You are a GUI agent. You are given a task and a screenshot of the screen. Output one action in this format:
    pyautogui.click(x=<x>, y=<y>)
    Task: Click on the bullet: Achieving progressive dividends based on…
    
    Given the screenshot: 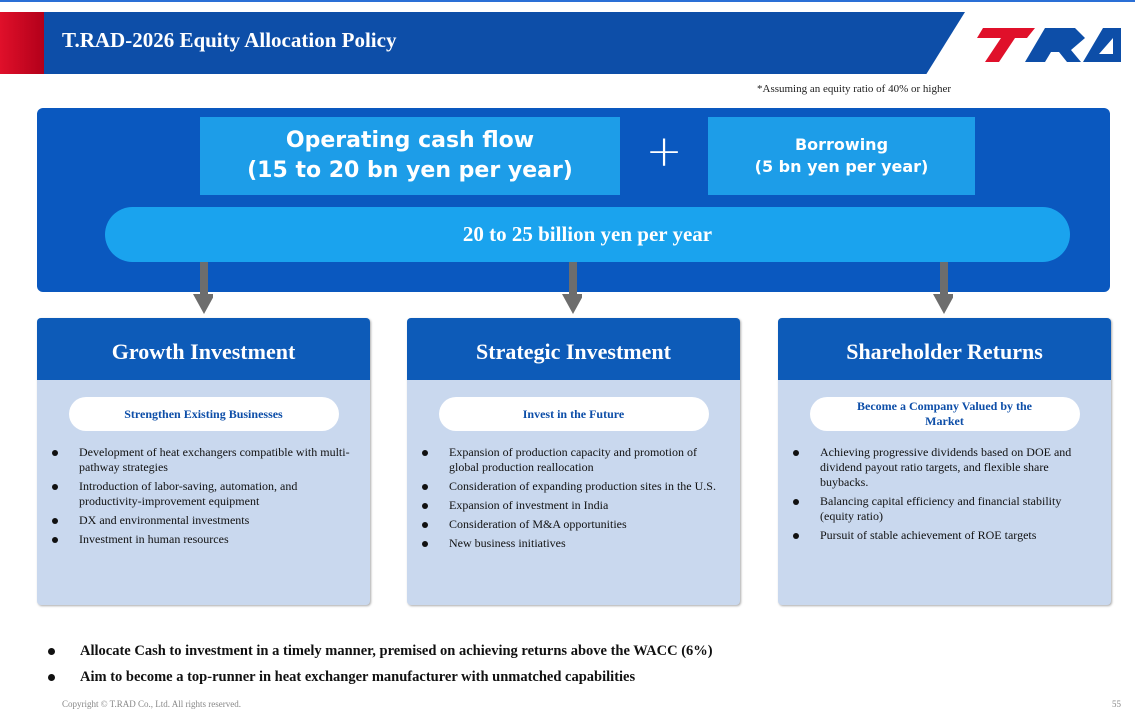 What is the action you would take?
    pyautogui.click(x=943, y=467)
    